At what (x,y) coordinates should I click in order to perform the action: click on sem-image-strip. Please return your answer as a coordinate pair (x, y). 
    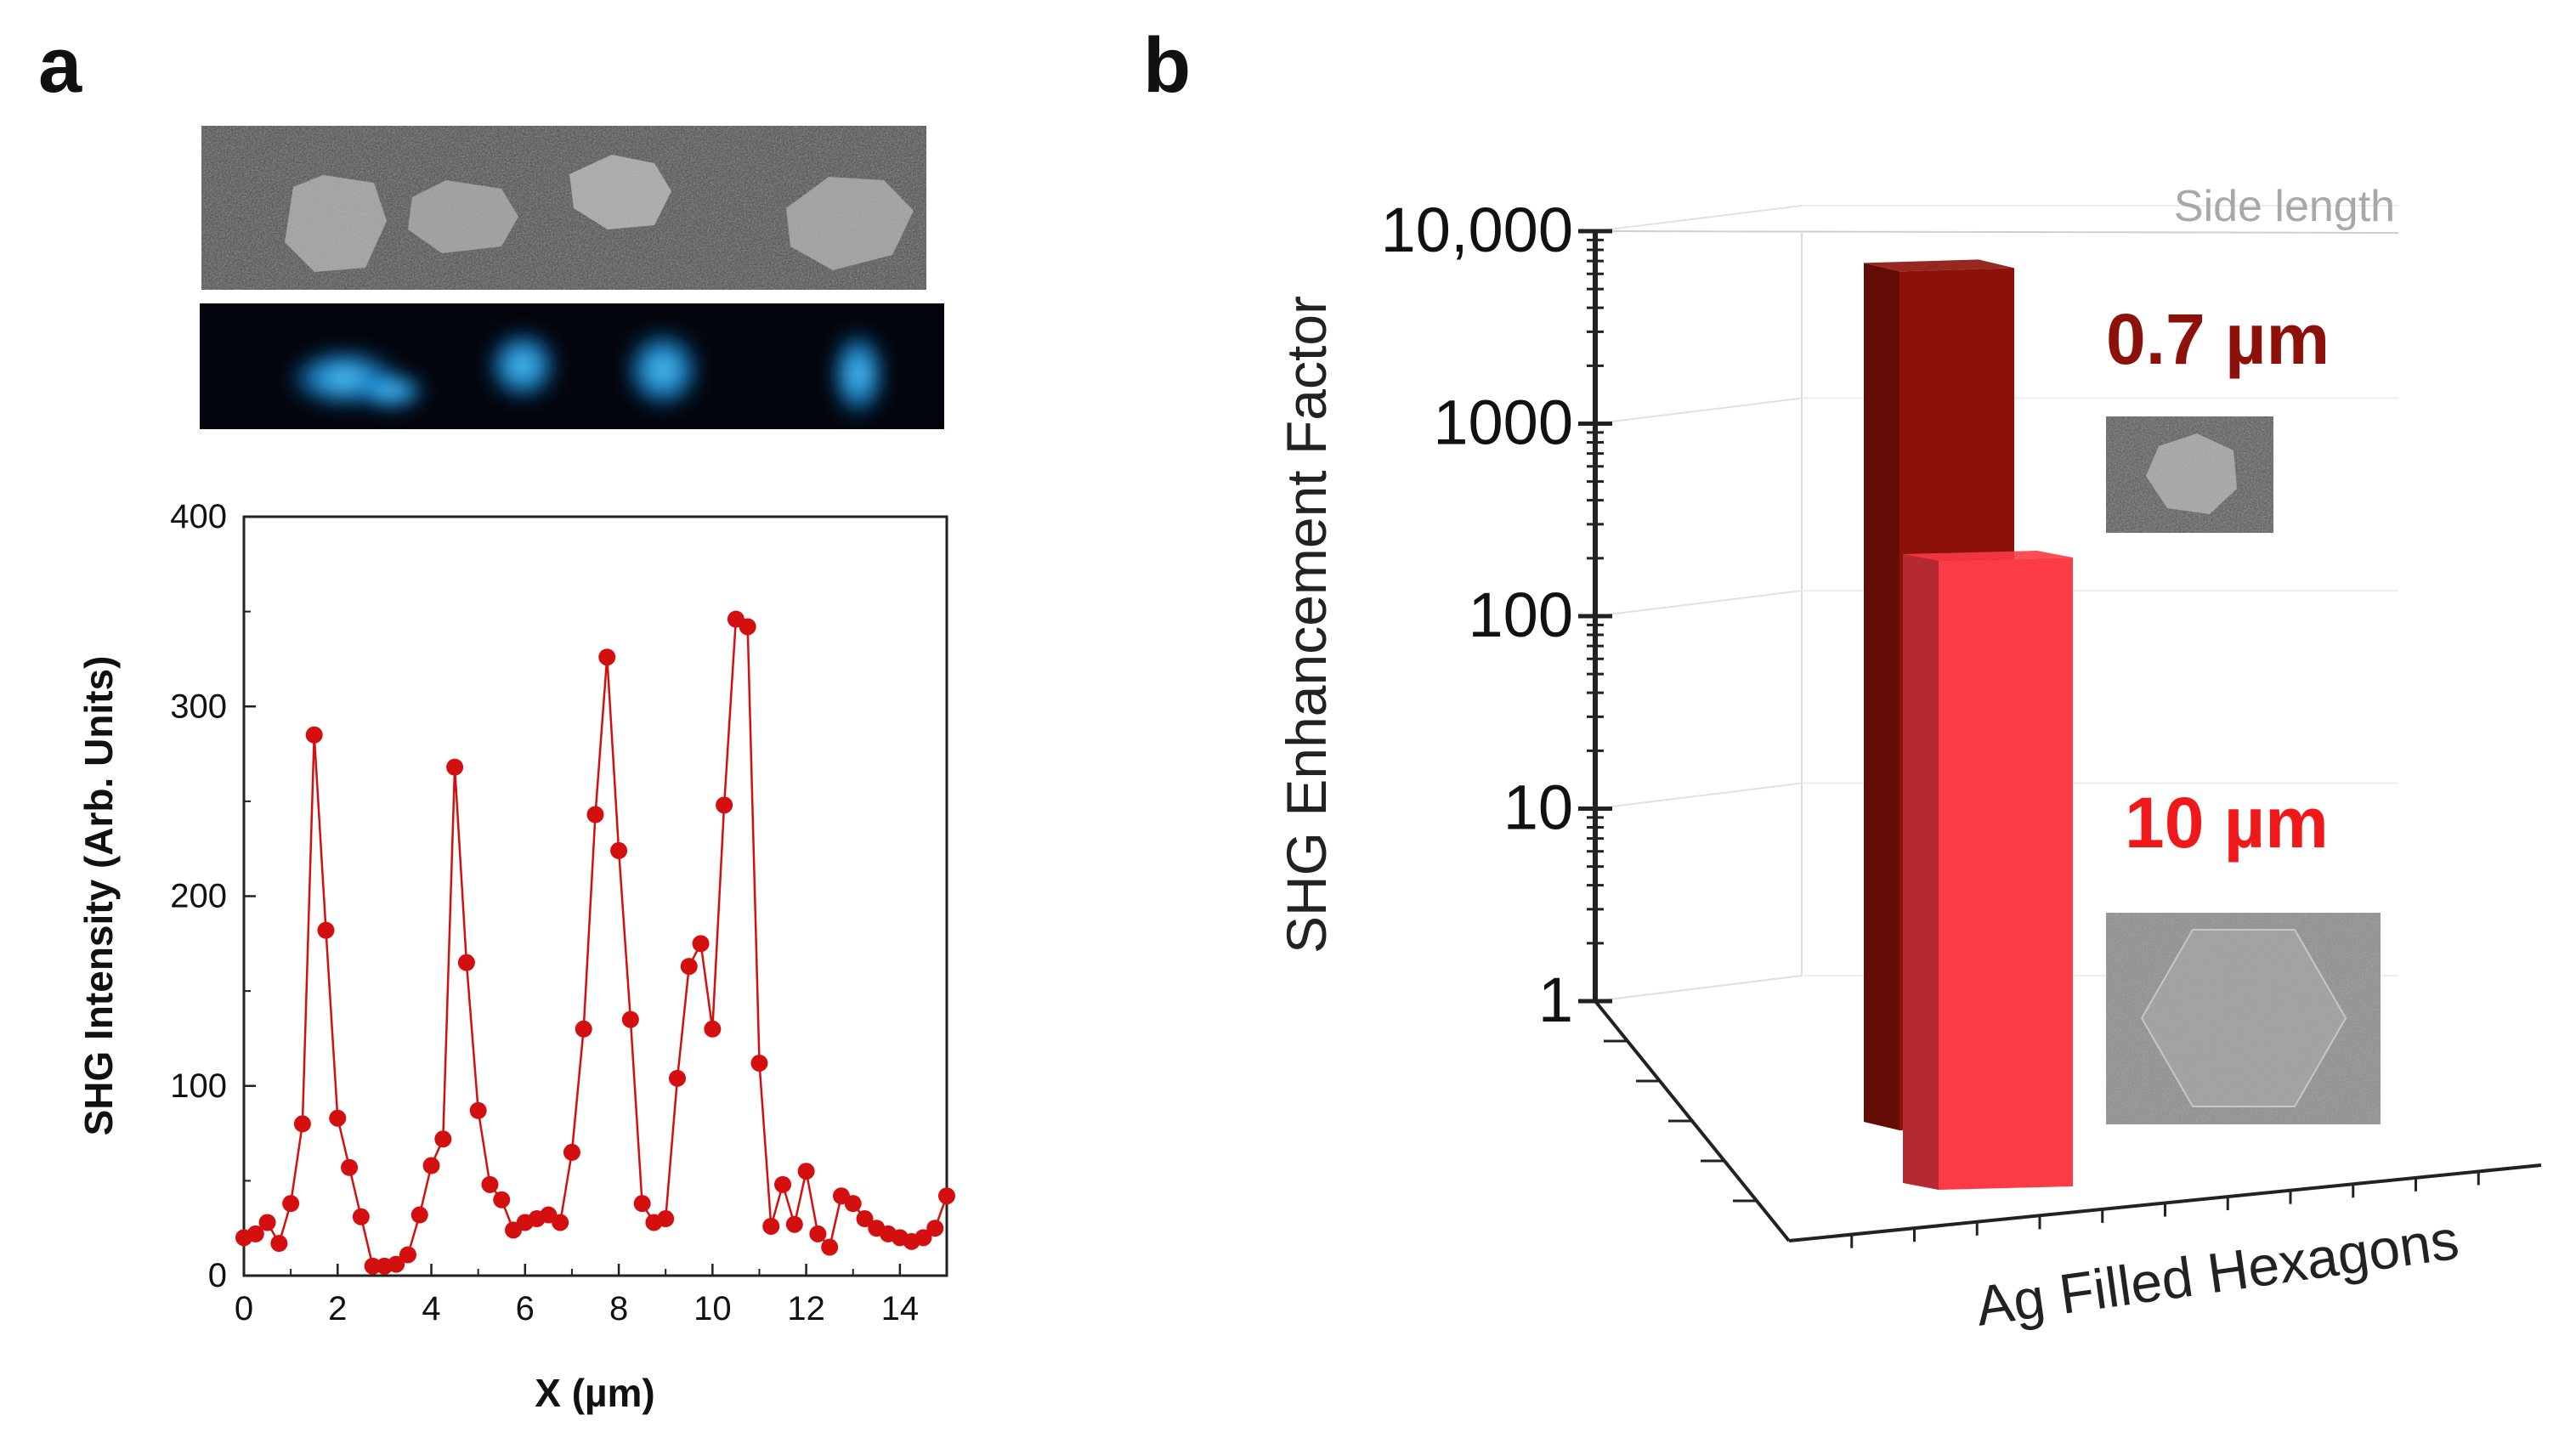
    Looking at the image, I should click on (563, 208).